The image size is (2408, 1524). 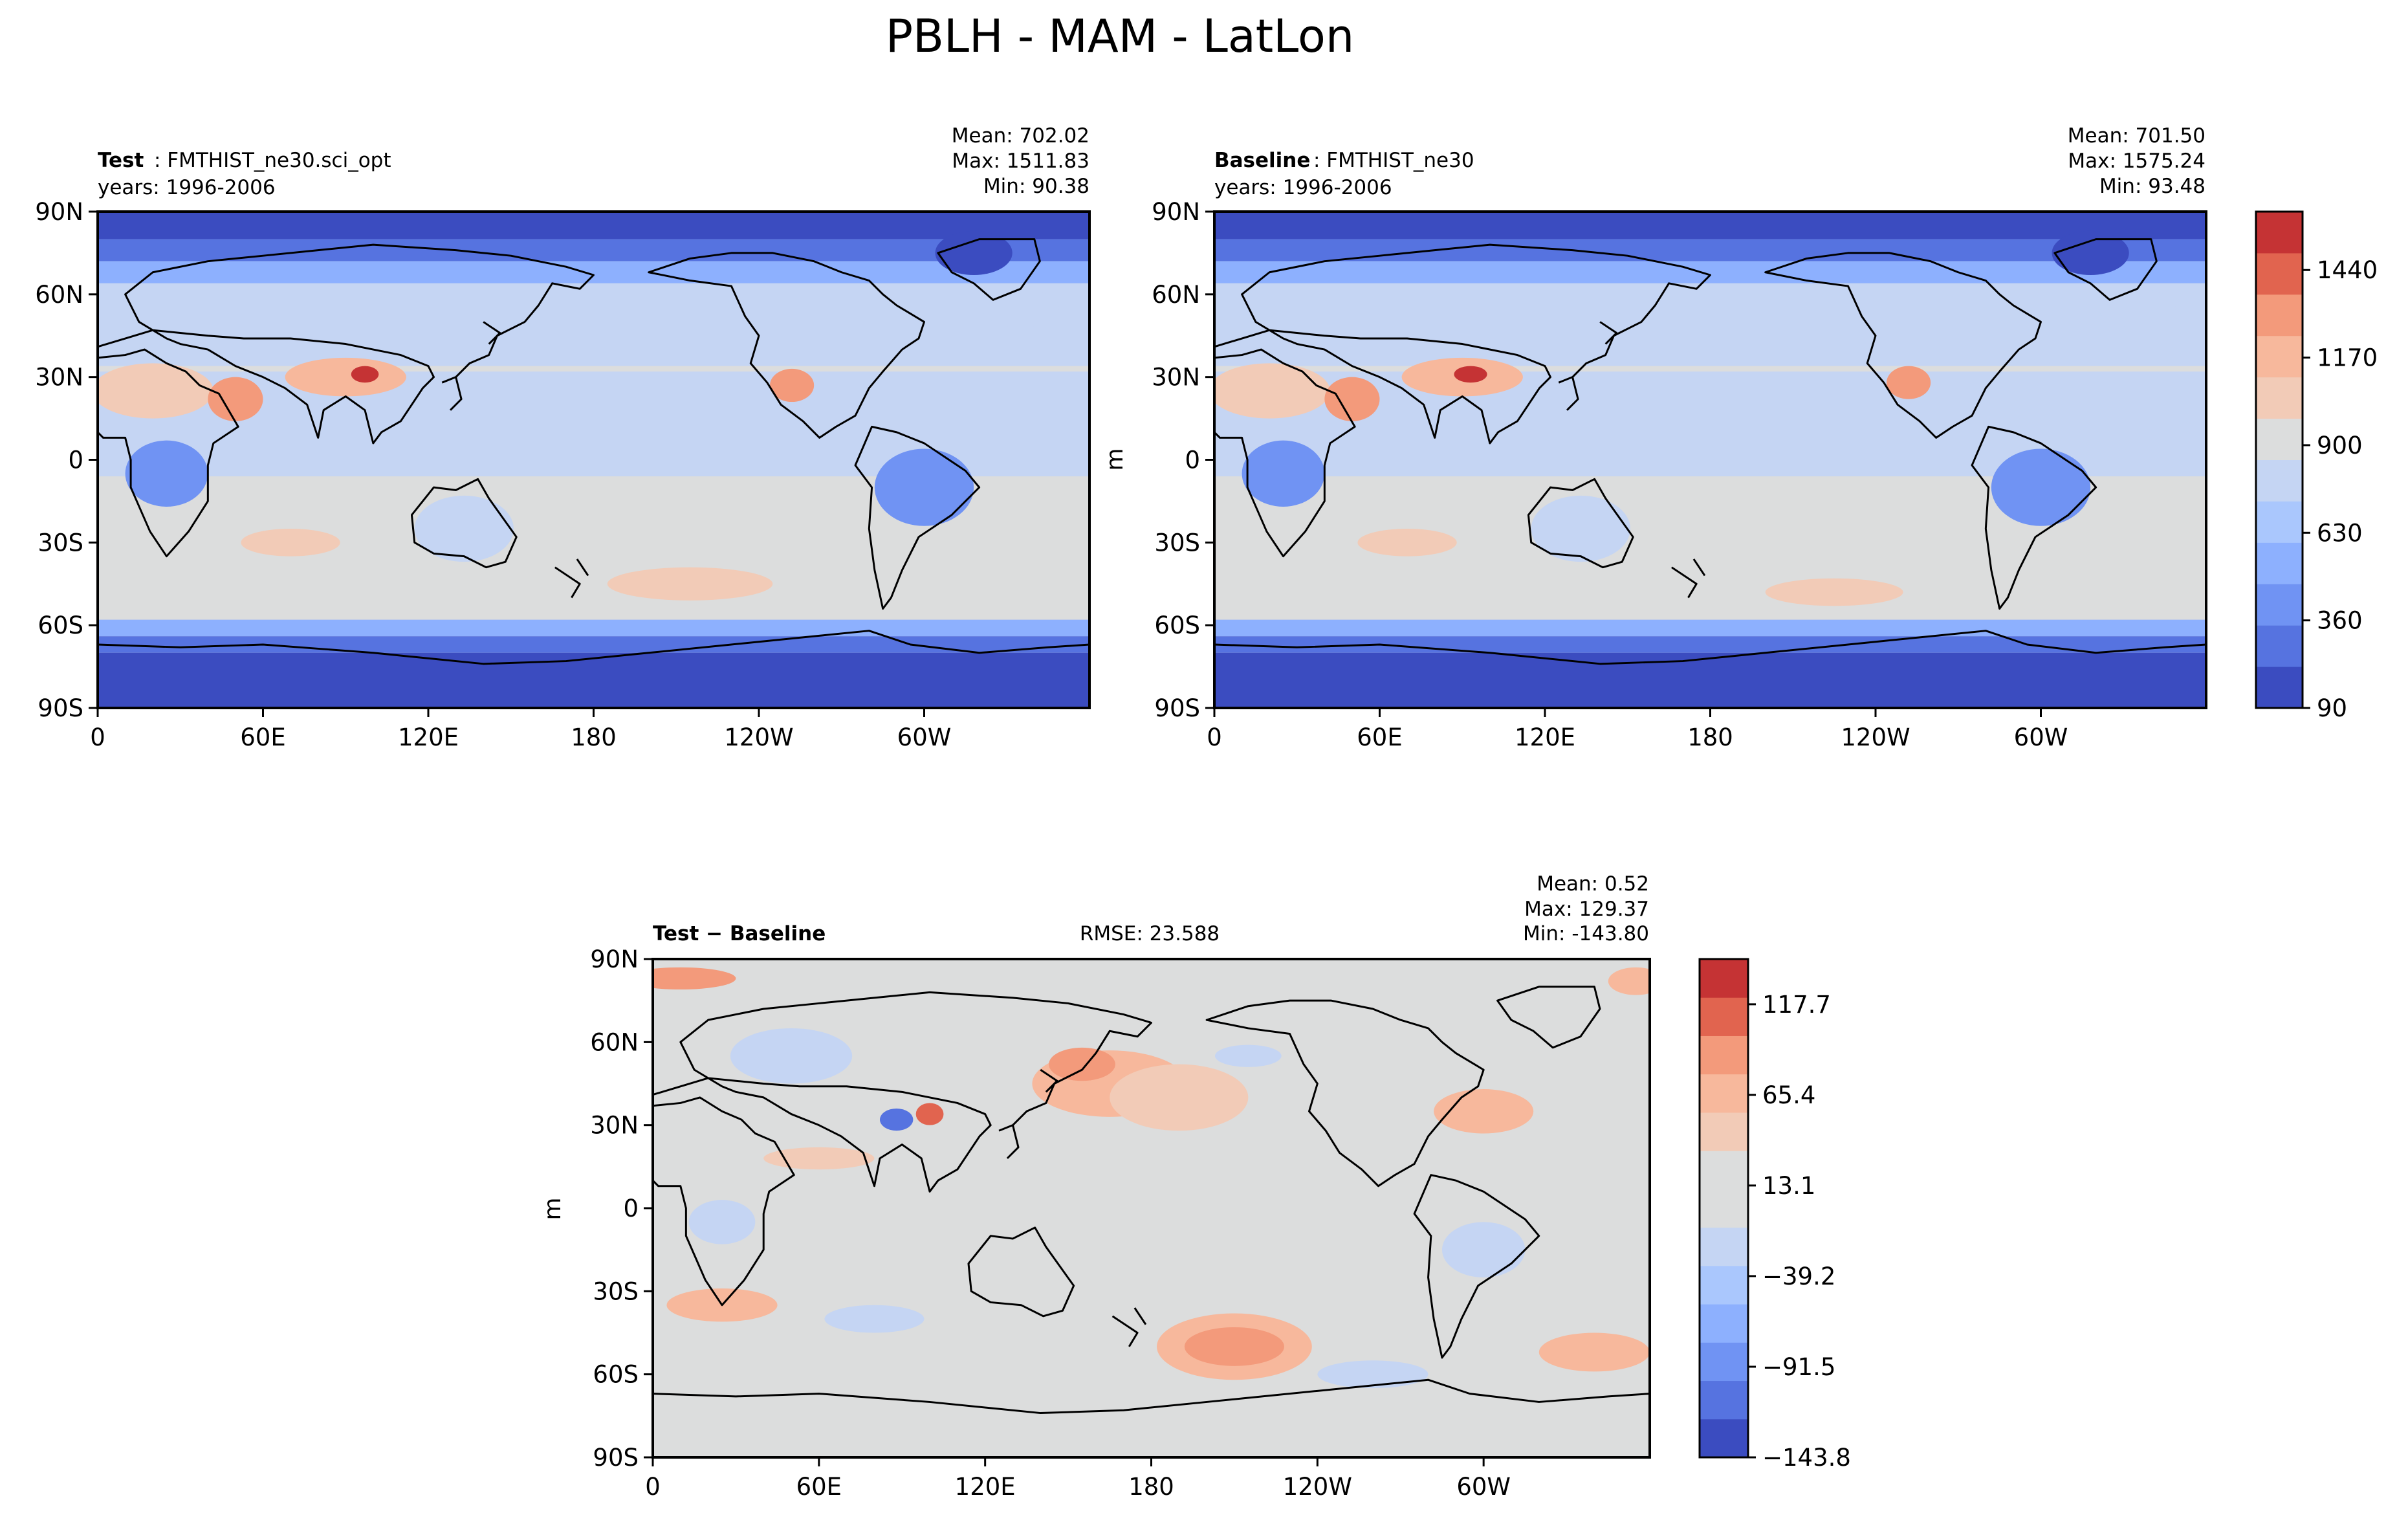 What do you see at coordinates (1834, 592) in the screenshot?
I see `baseline-region-south-pacific` at bounding box center [1834, 592].